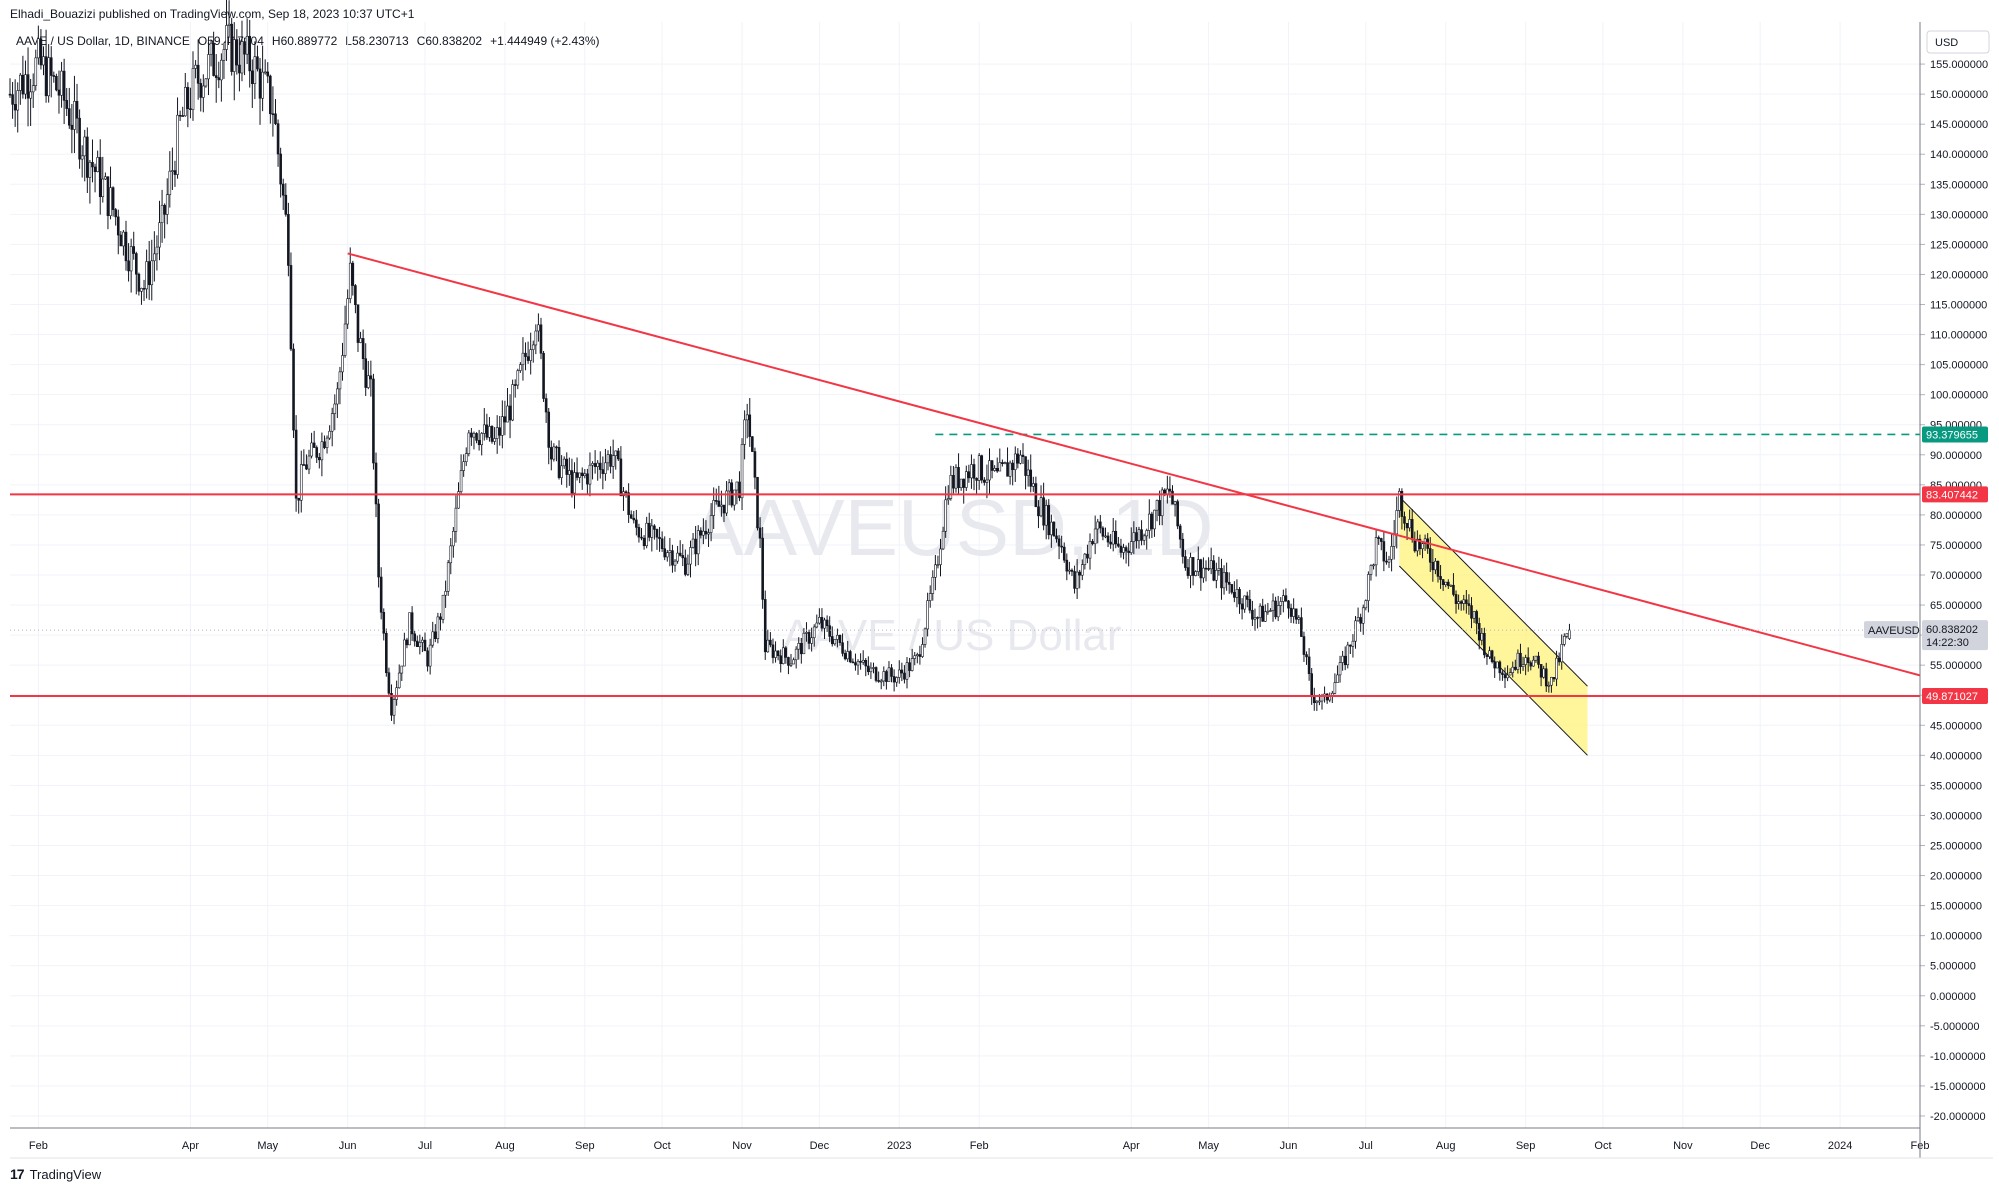 The height and width of the screenshot is (1189, 1999). I want to click on symbol-tag-box, so click(1891, 630).